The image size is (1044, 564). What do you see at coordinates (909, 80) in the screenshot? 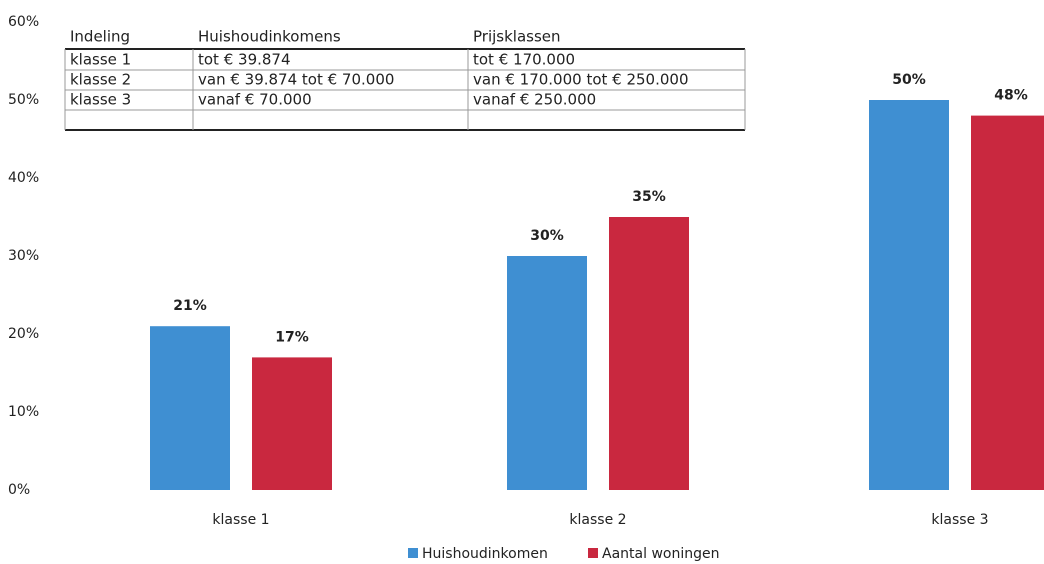
I see `value-label: 50%` at bounding box center [909, 80].